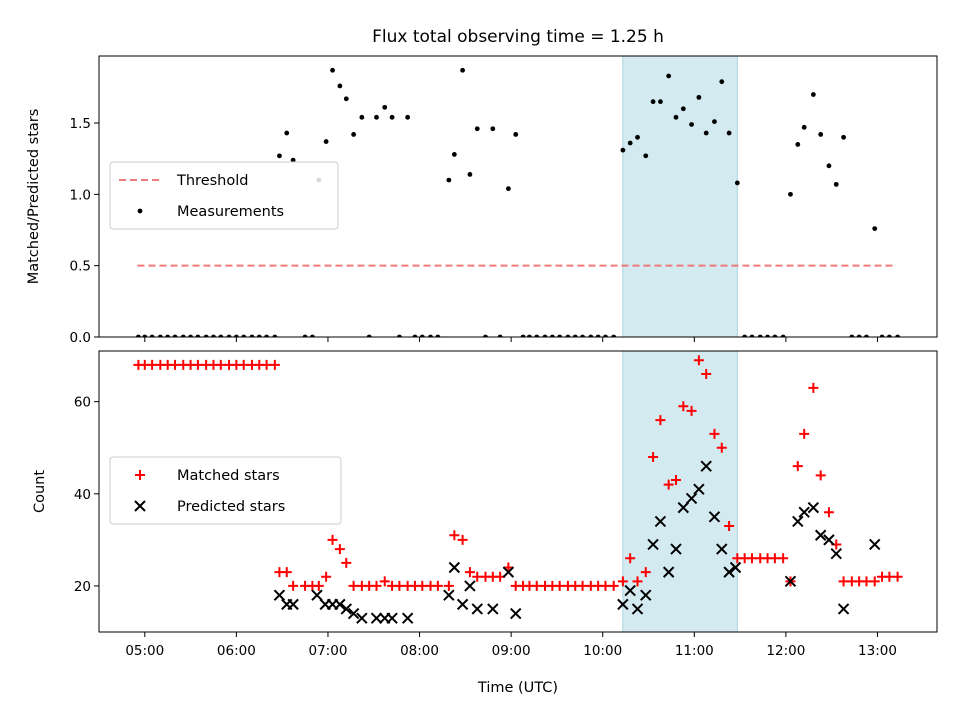 This screenshot has width=960, height=720. I want to click on y-axis-label: Count, so click(40, 491).